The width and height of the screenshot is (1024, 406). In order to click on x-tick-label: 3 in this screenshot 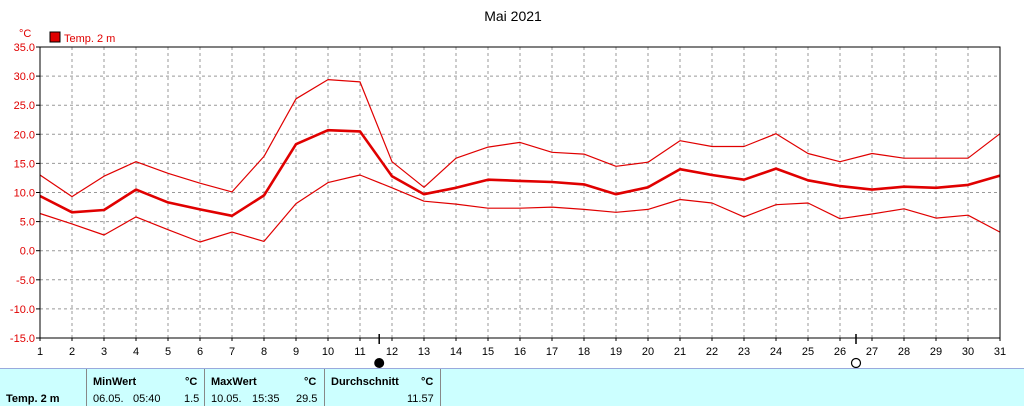, I will do `click(104, 352)`.